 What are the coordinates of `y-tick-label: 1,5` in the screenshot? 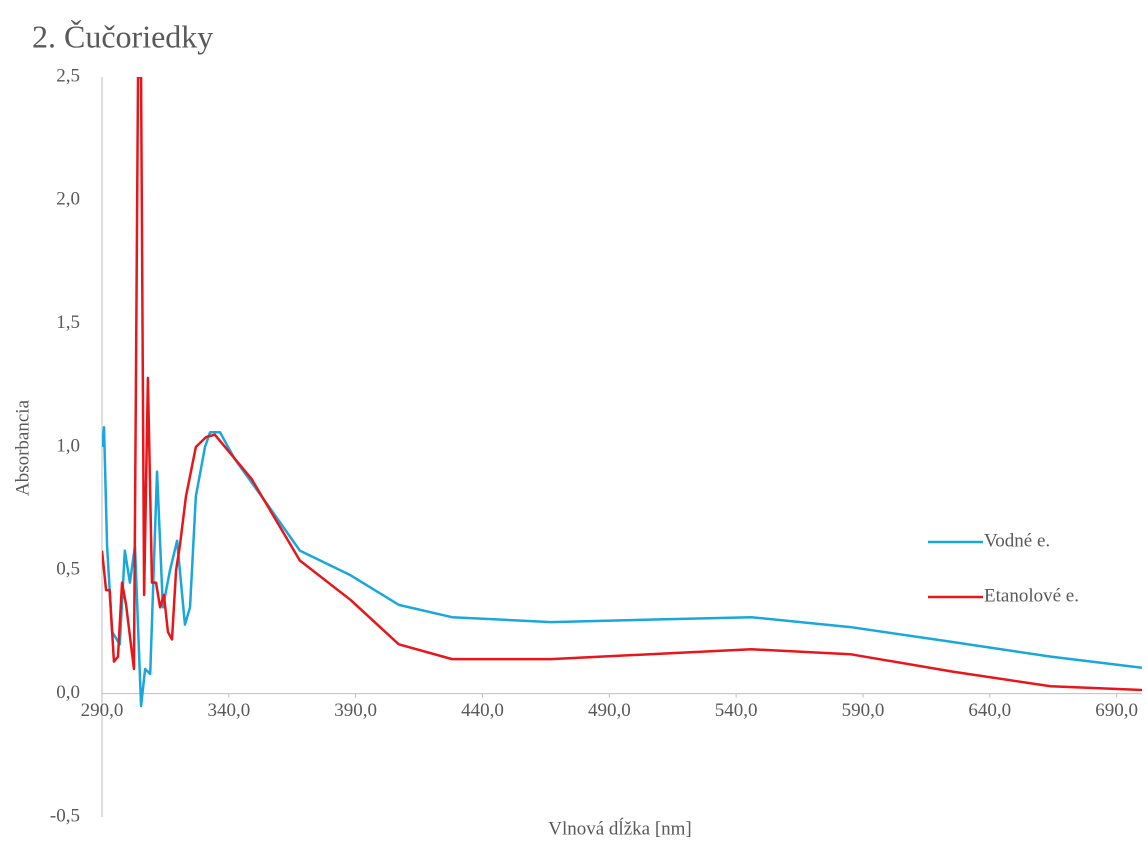 It's located at (68, 322).